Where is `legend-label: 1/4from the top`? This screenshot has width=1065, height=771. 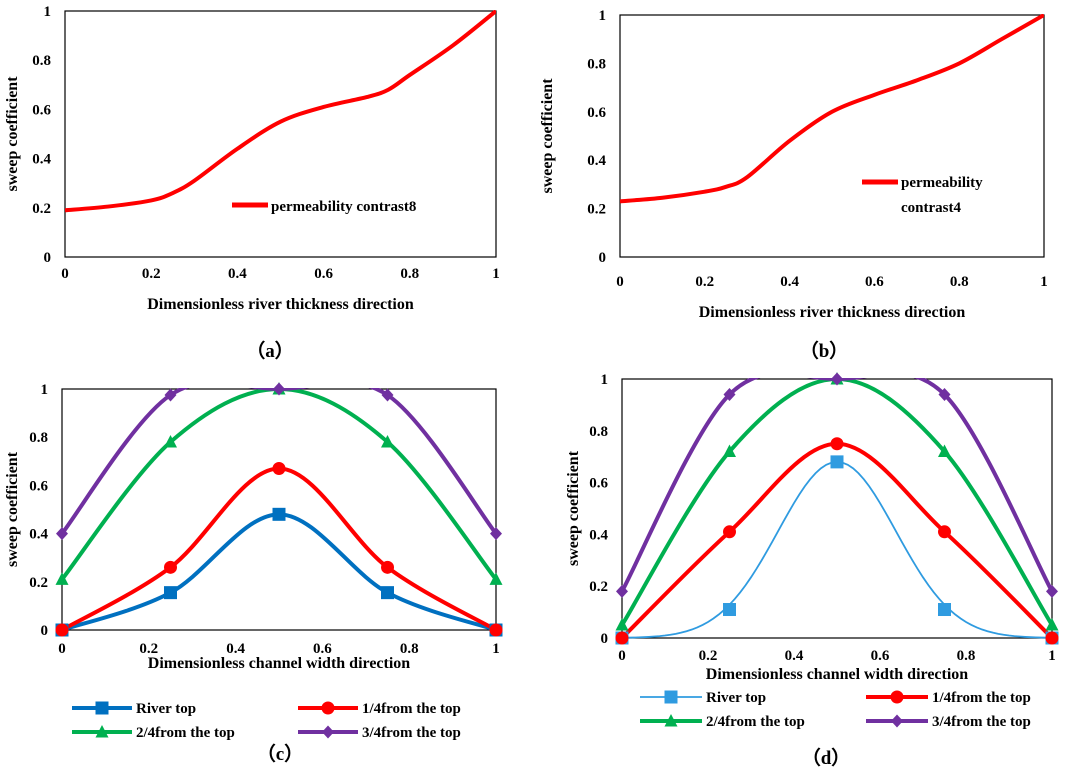 legend-label: 1/4from the top is located at coordinates (981, 698).